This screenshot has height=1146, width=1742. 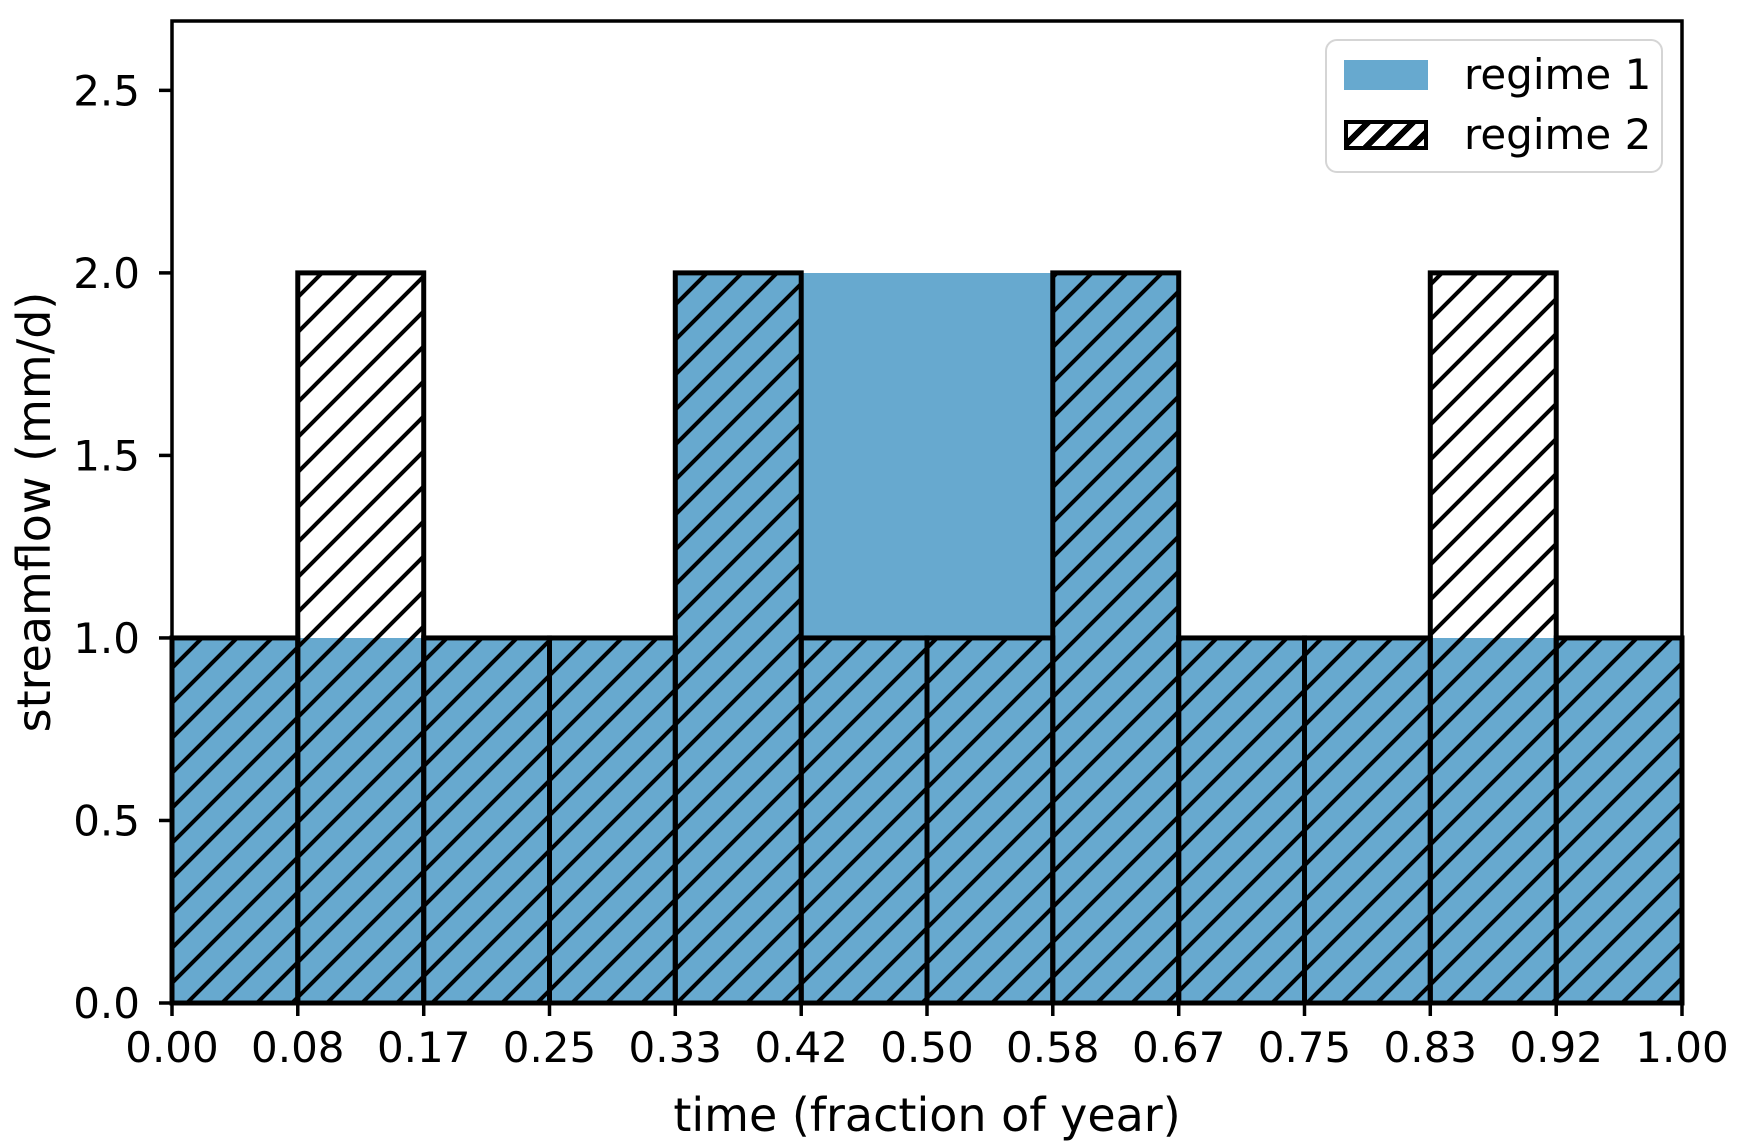 What do you see at coordinates (106, 1003) in the screenshot?
I see `y-tick-label-0: 0.0` at bounding box center [106, 1003].